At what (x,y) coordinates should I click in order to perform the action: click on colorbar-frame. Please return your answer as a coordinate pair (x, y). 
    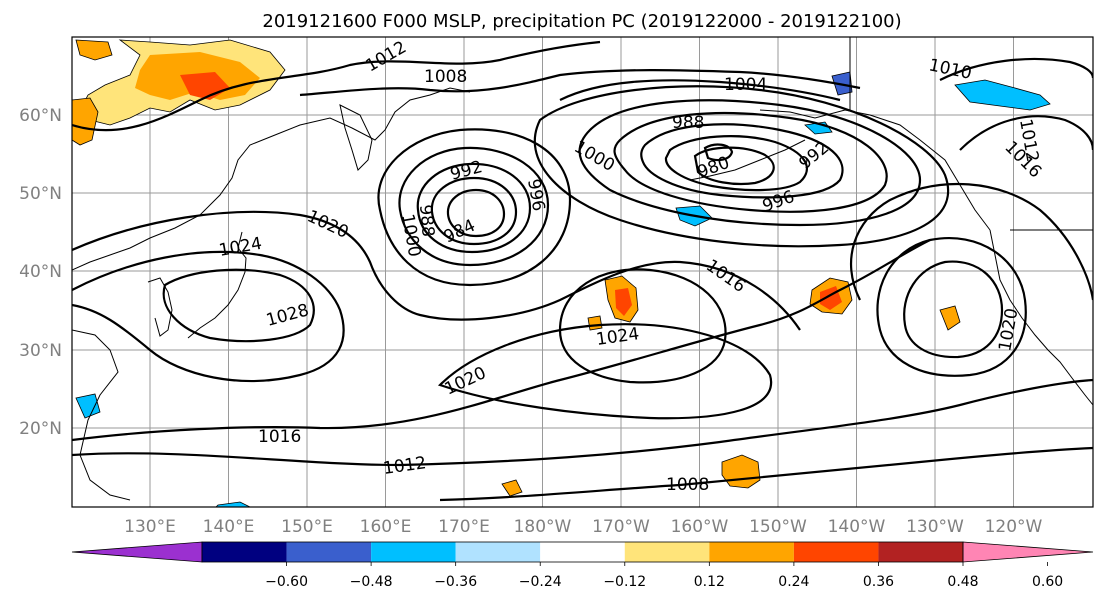
    Looking at the image, I should click on (582, 552).